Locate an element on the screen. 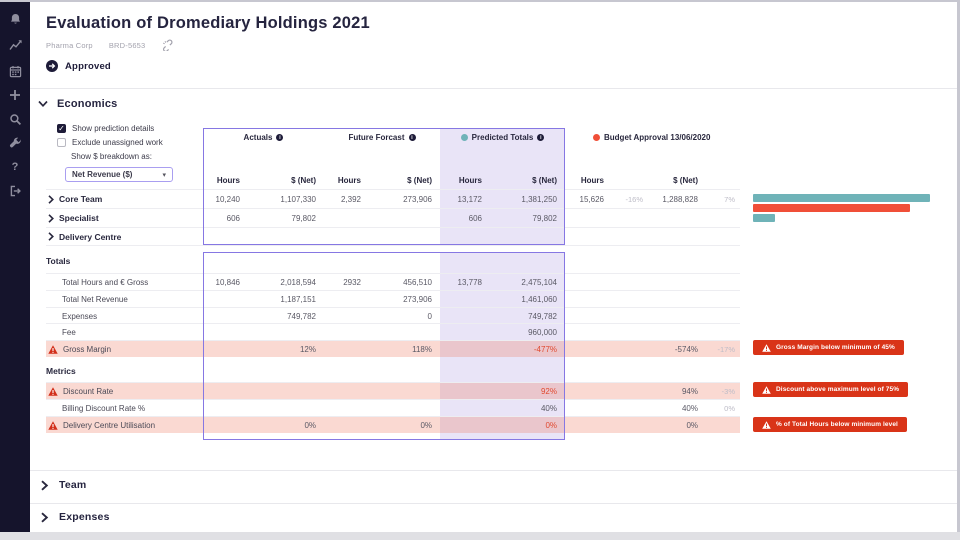  cell-a-net: 1,187,151 is located at coordinates (298, 299).